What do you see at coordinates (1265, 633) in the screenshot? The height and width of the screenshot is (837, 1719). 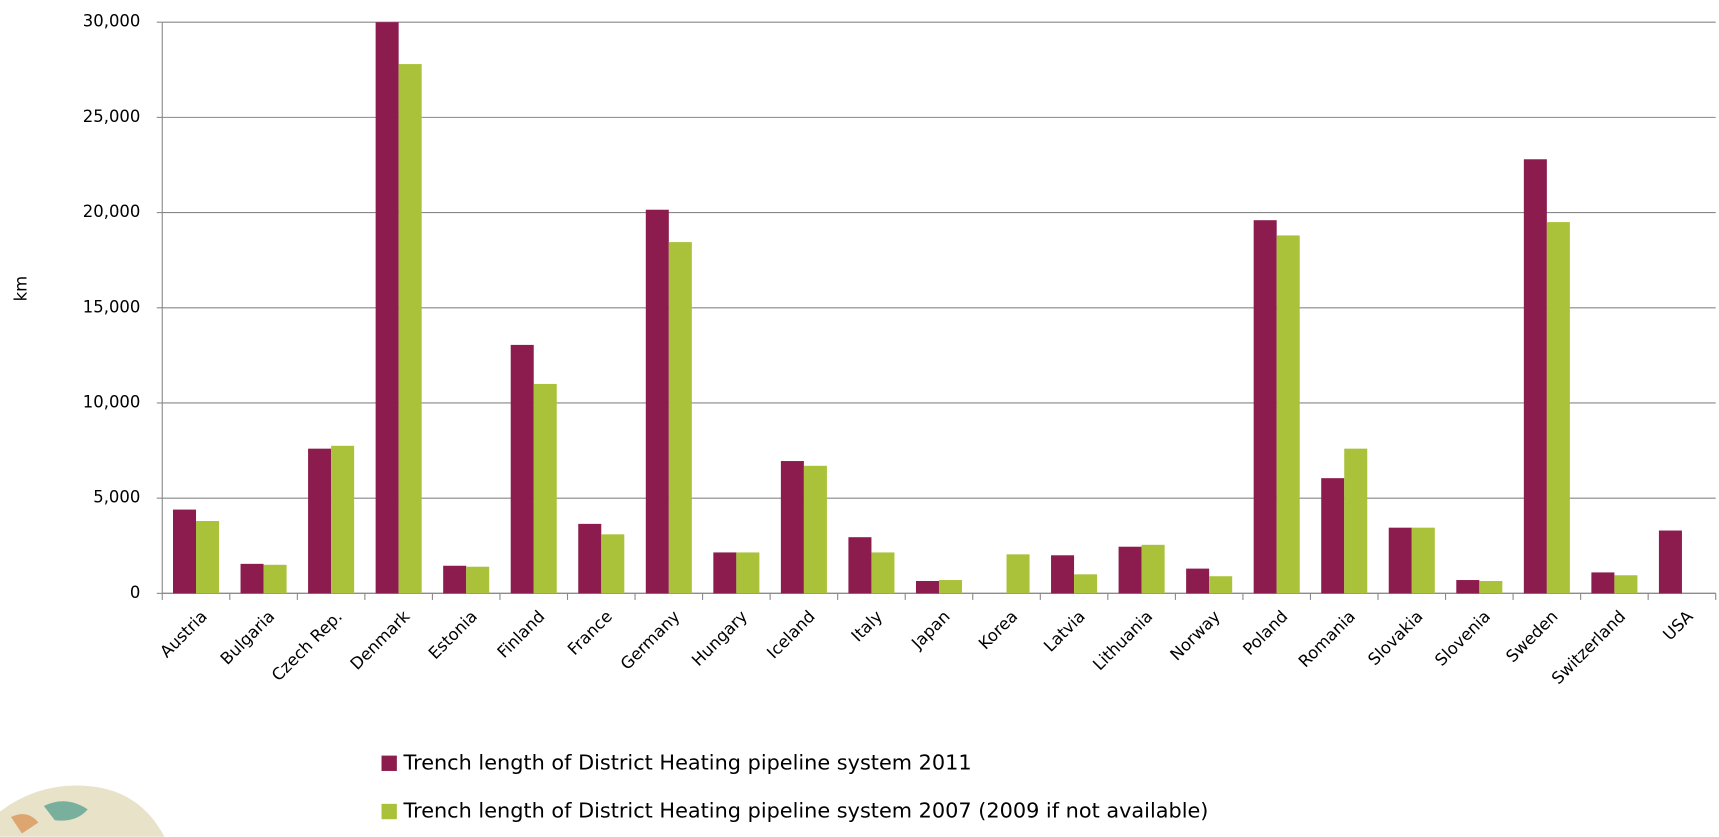 I see `x-tick-label: Poland` at bounding box center [1265, 633].